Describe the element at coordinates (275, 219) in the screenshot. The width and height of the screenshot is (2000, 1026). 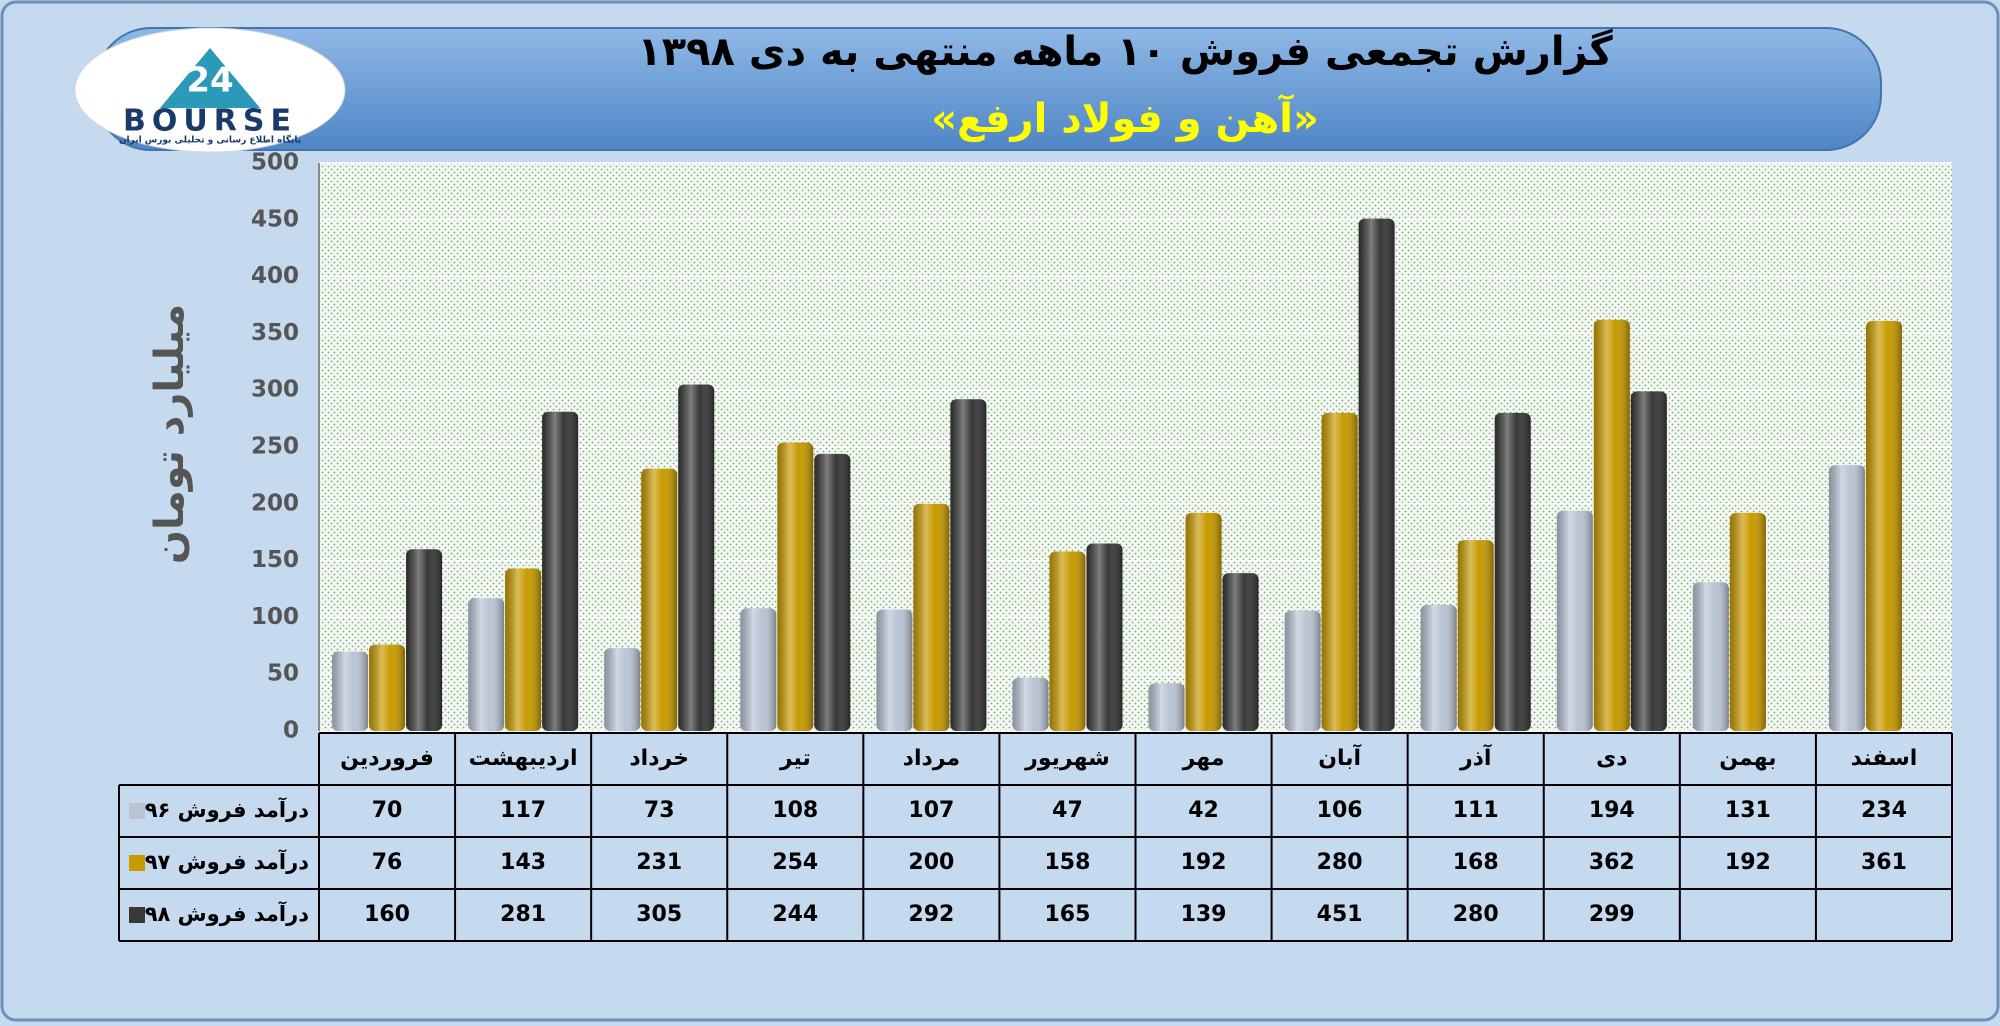
I see `y-tick-label: 450` at that location.